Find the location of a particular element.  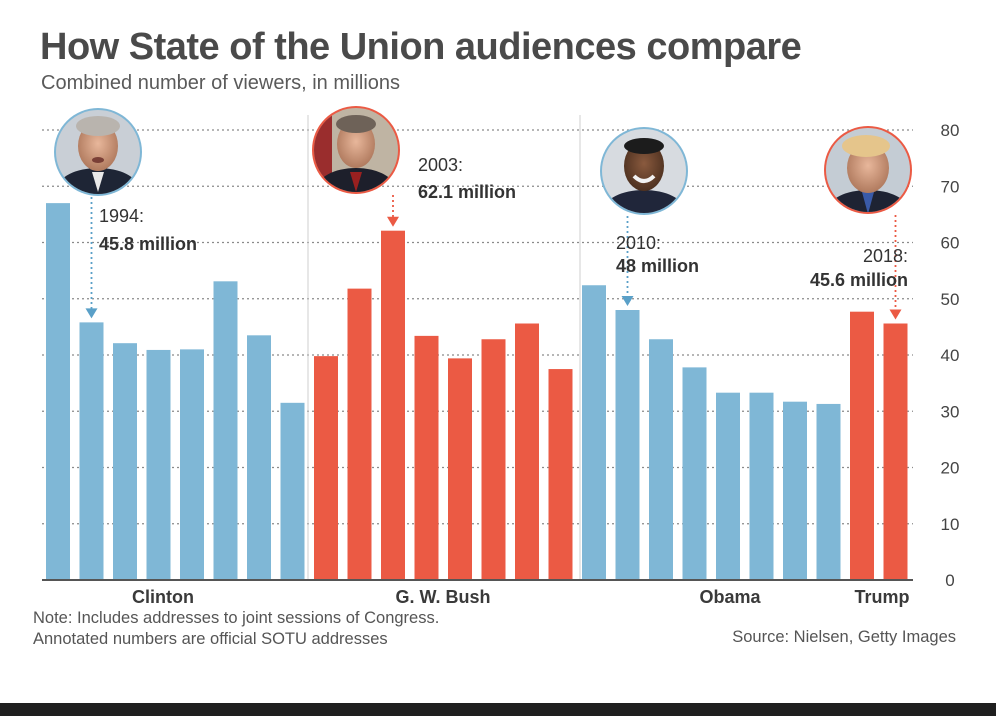

y-tick-30: 30 is located at coordinates (950, 411).